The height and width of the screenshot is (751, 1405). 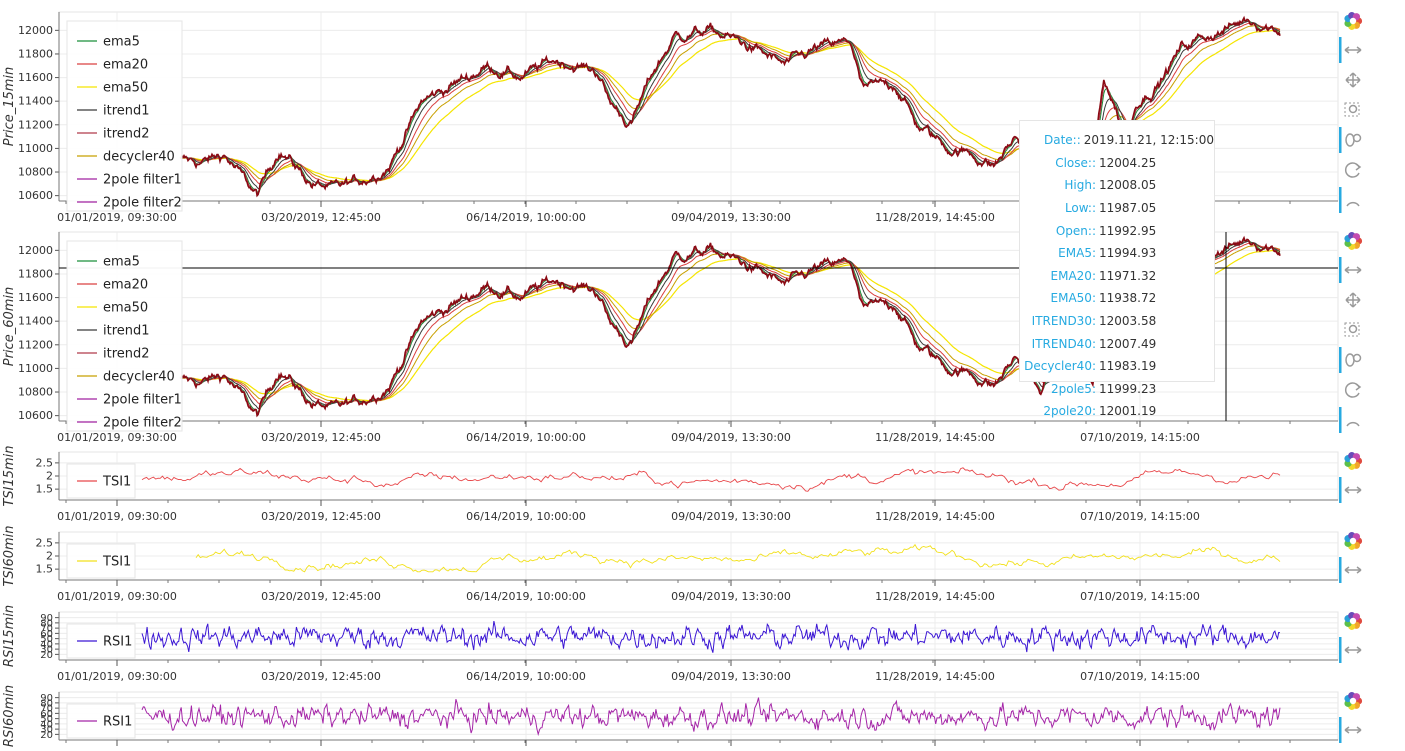 I want to click on price60-toolbar, so click(x=1351, y=332).